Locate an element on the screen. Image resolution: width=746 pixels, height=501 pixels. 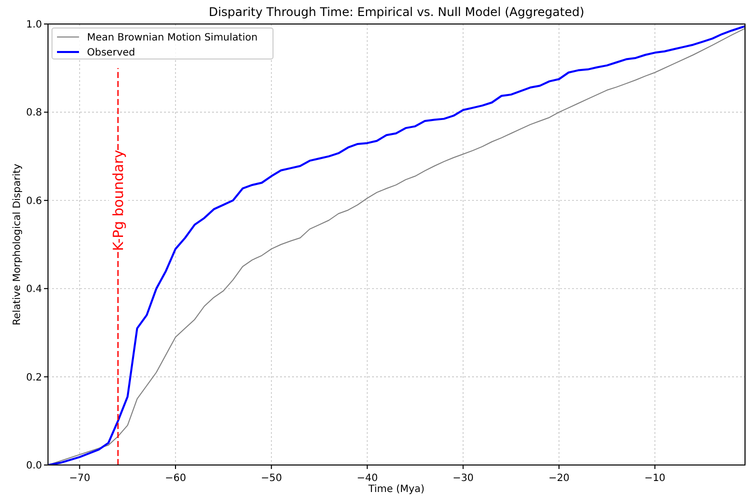
legend-label: Observed is located at coordinates (111, 53).